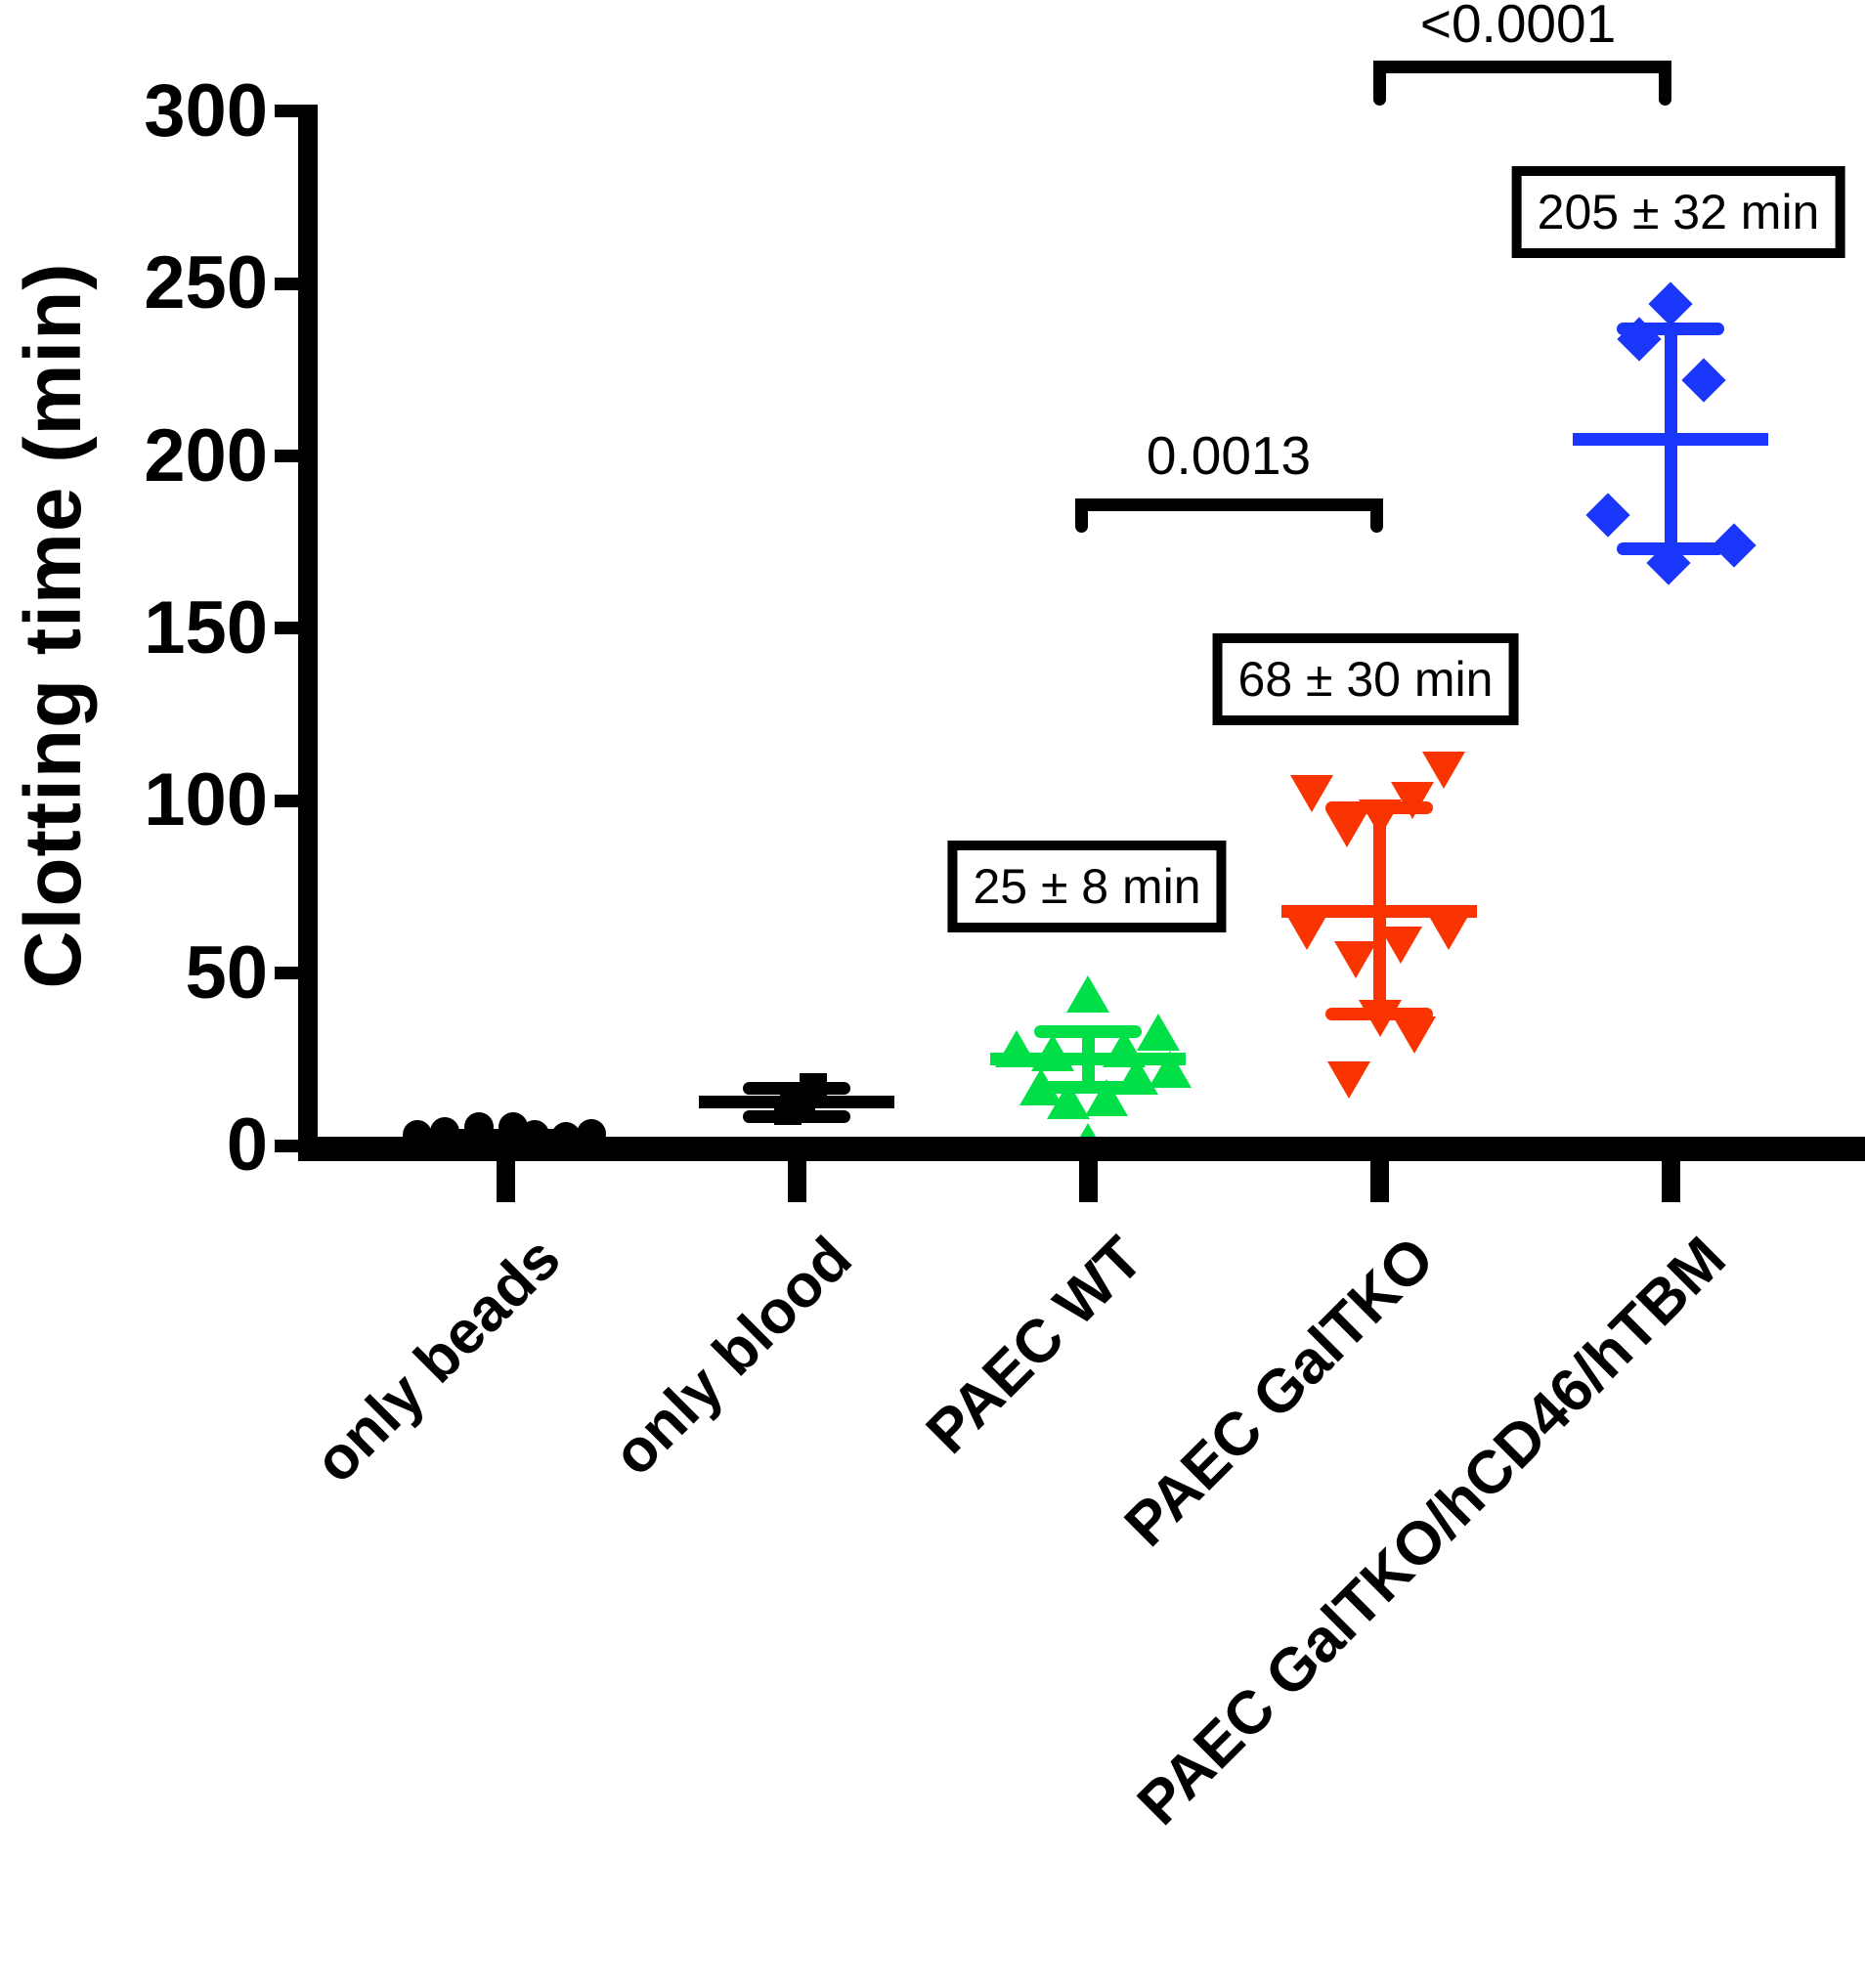 The width and height of the screenshot is (1865, 1988). Describe the element at coordinates (247, 1145) in the screenshot. I see `y-tick-label: 0` at that location.